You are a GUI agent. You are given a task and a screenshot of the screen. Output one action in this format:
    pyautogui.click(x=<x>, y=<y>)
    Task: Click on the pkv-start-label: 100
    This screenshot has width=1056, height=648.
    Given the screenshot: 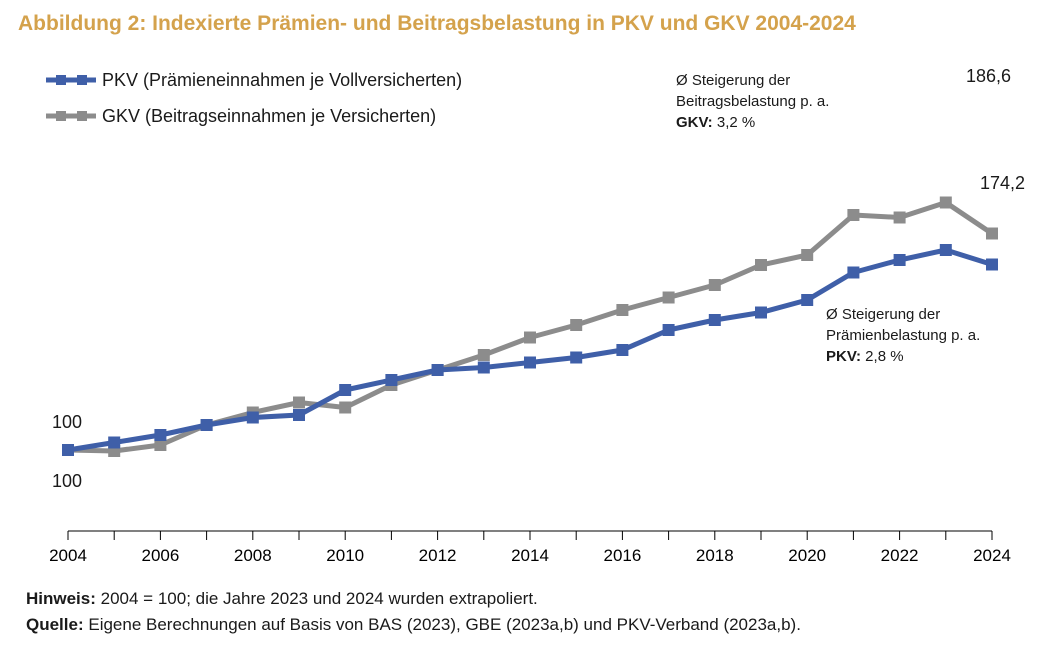 What is the action you would take?
    pyautogui.click(x=67, y=422)
    